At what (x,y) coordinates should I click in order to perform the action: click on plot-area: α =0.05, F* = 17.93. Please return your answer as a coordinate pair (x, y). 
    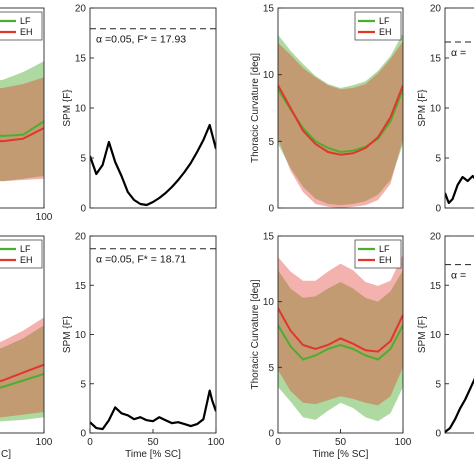
    Looking at the image, I should click on (153, 117).